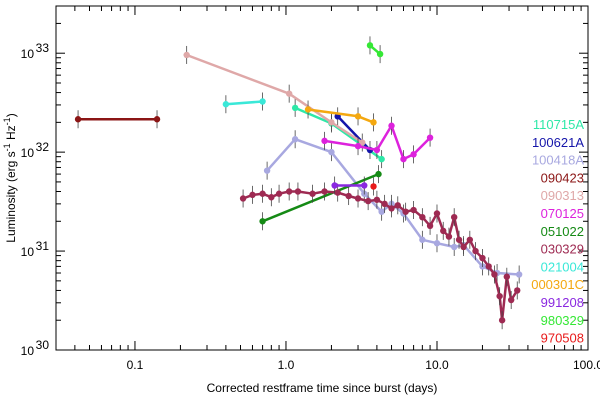  I want to click on y-axis-title: Luminosity (erg s-1 Hz-1), so click(10, 177).